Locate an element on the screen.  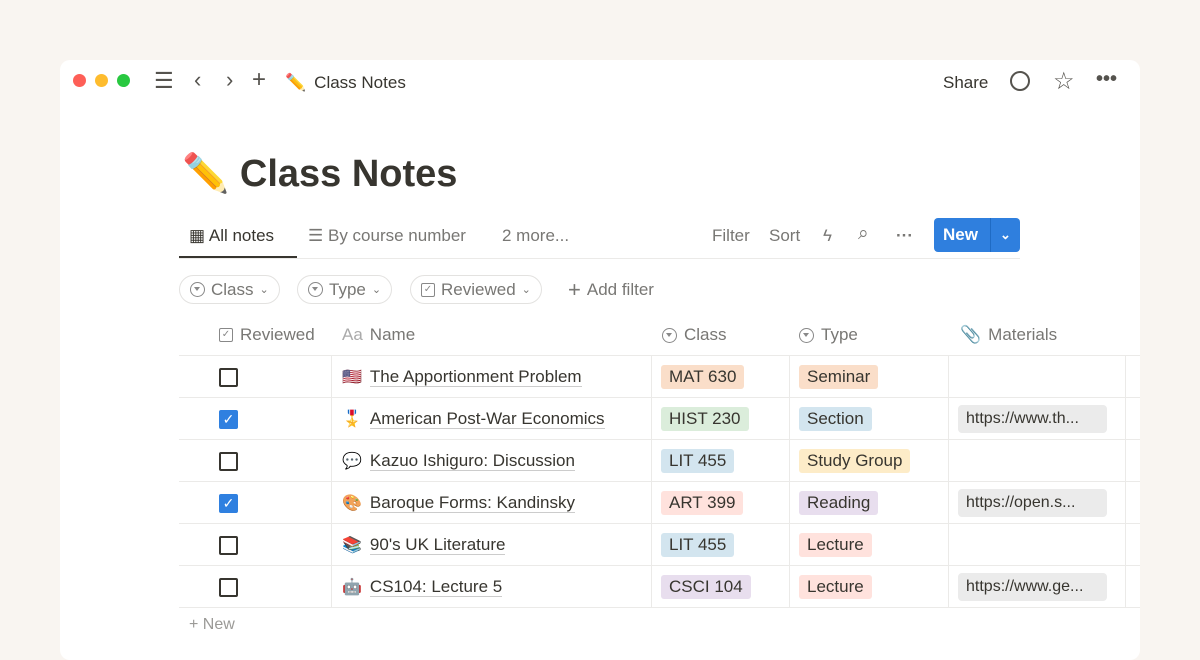
type-tag: Reading is located at coordinates (839, 503).